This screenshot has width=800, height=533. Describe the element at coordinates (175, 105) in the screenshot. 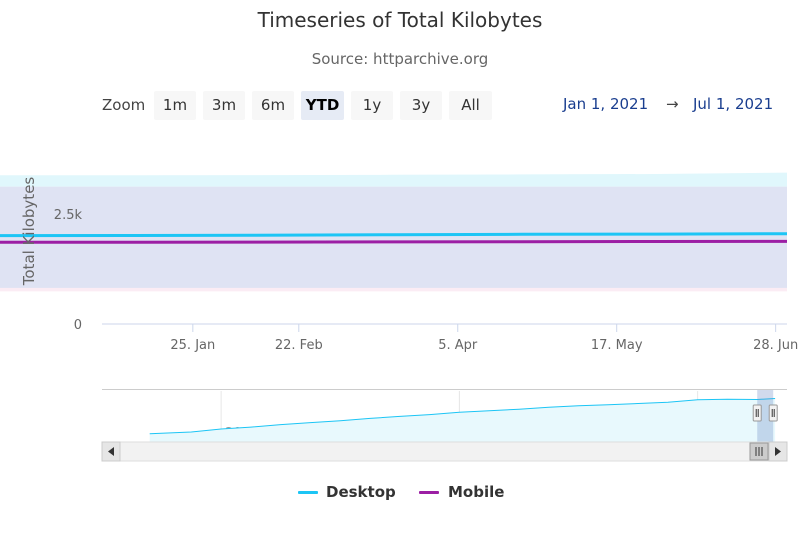

I see `zoom-button-1m: 1m` at that location.